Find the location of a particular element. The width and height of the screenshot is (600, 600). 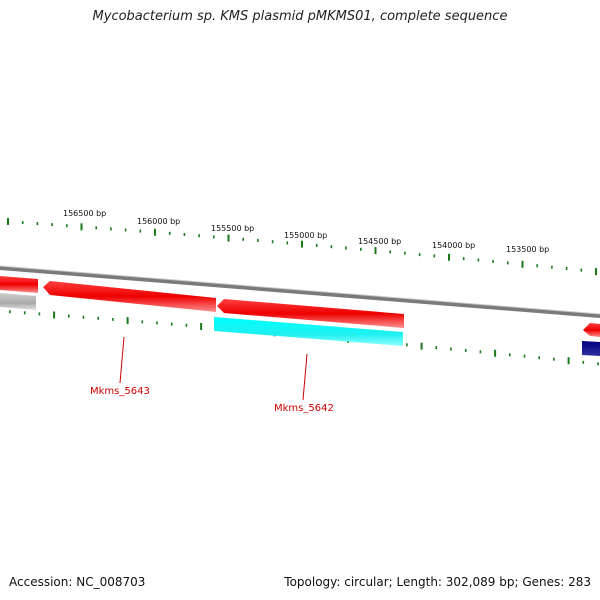

sequence-backbone-highlight is located at coordinates (300, 290).